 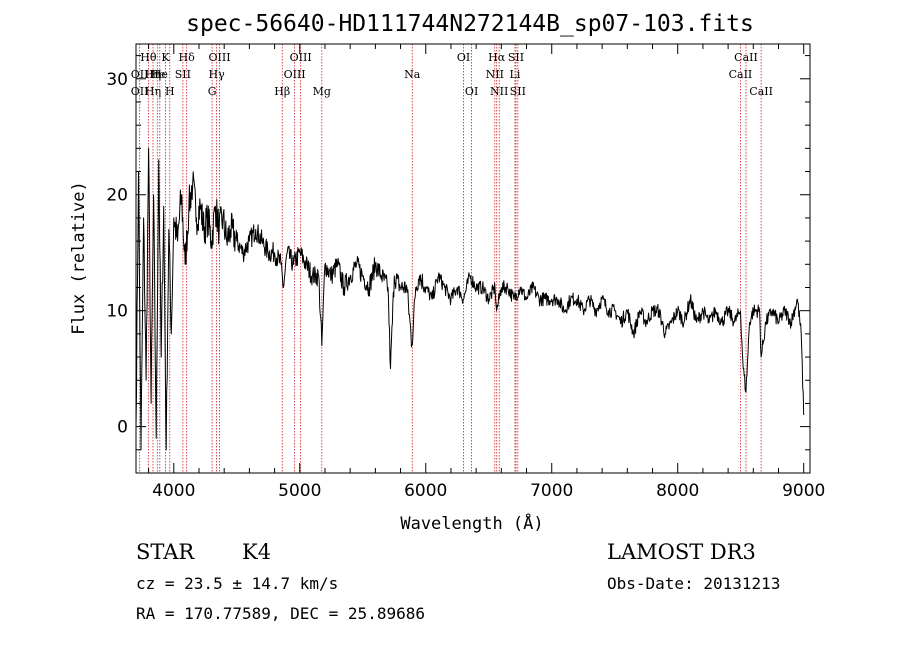 What do you see at coordinates (299, 491) in the screenshot?
I see `x-tick-label: 5000` at bounding box center [299, 491].